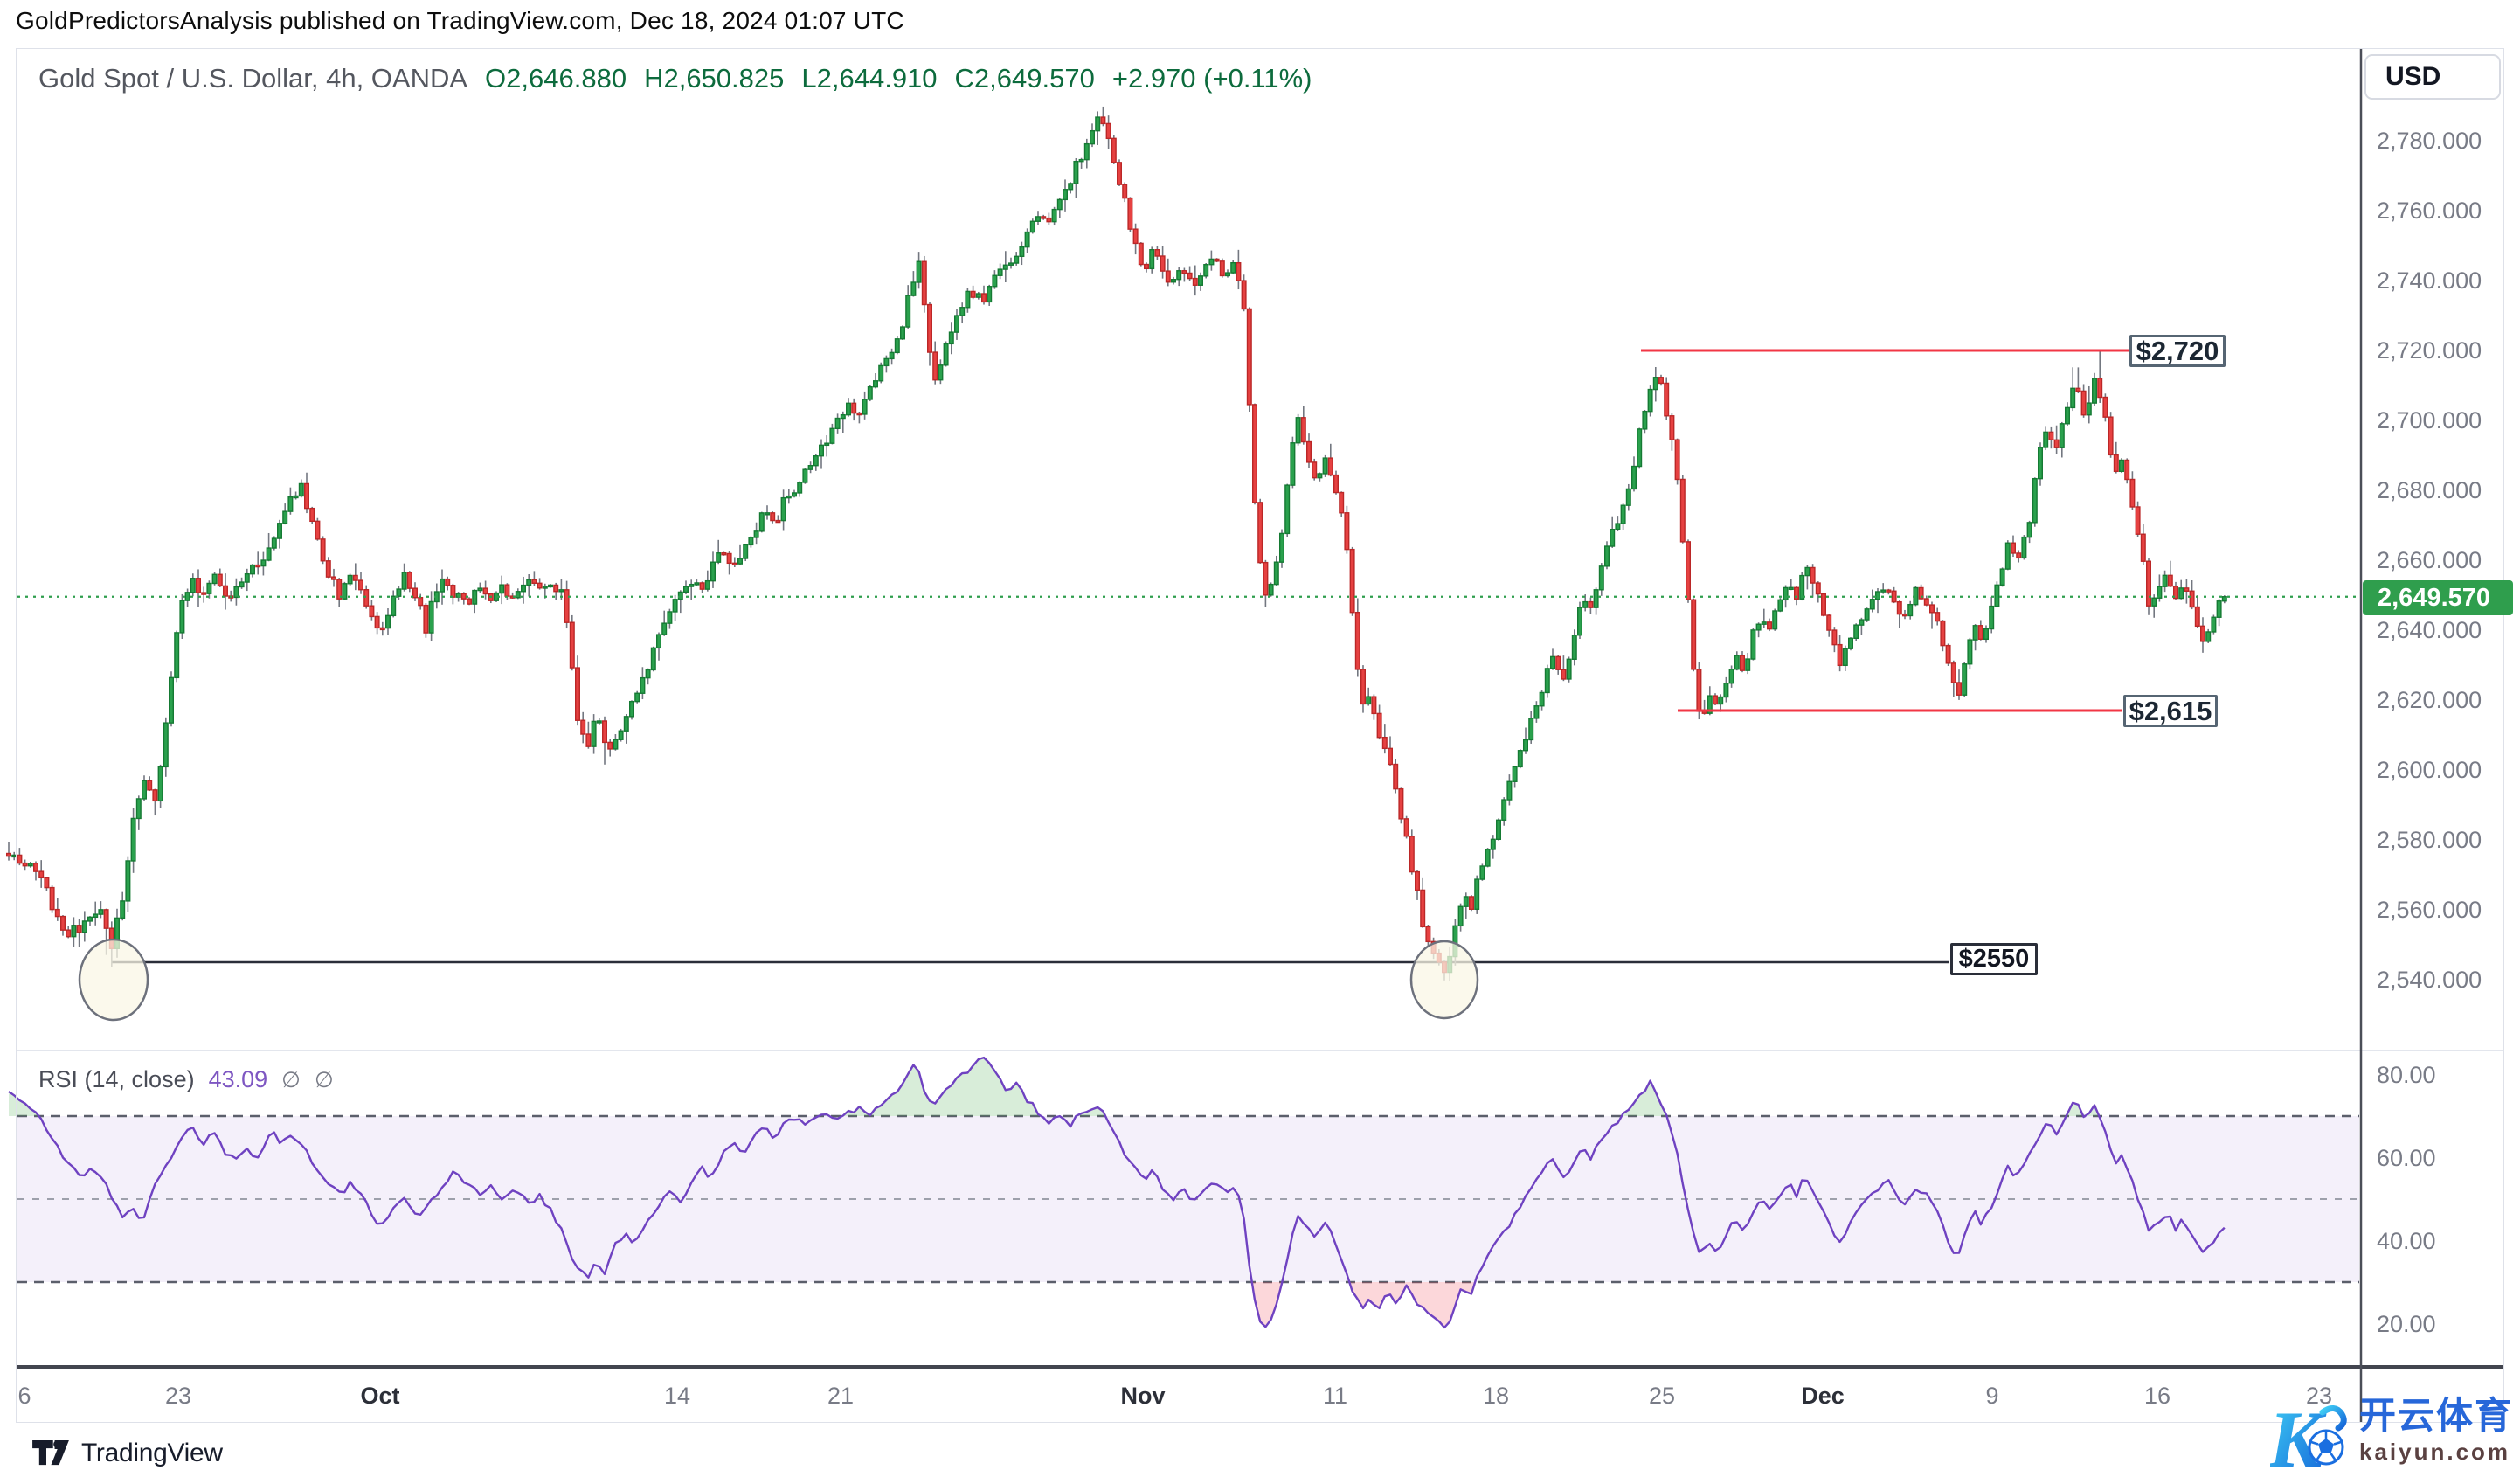 This screenshot has width=2520, height=1484. What do you see at coordinates (2429, 141) in the screenshot?
I see `price-axis-label: 2,780.000` at bounding box center [2429, 141].